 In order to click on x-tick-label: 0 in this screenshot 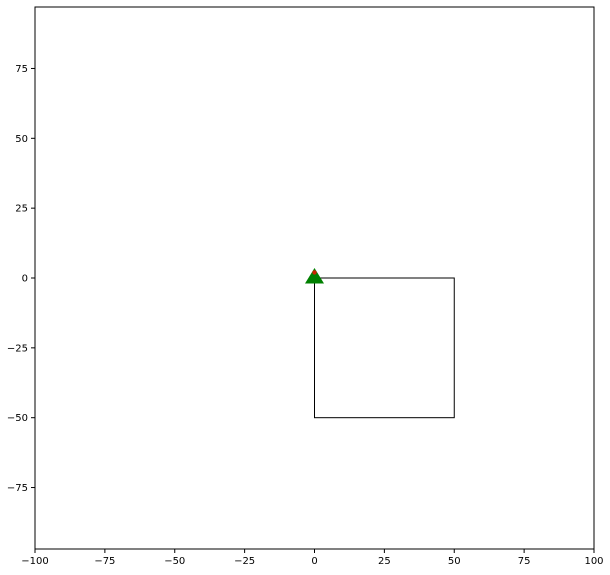, I will do `click(314, 561)`.